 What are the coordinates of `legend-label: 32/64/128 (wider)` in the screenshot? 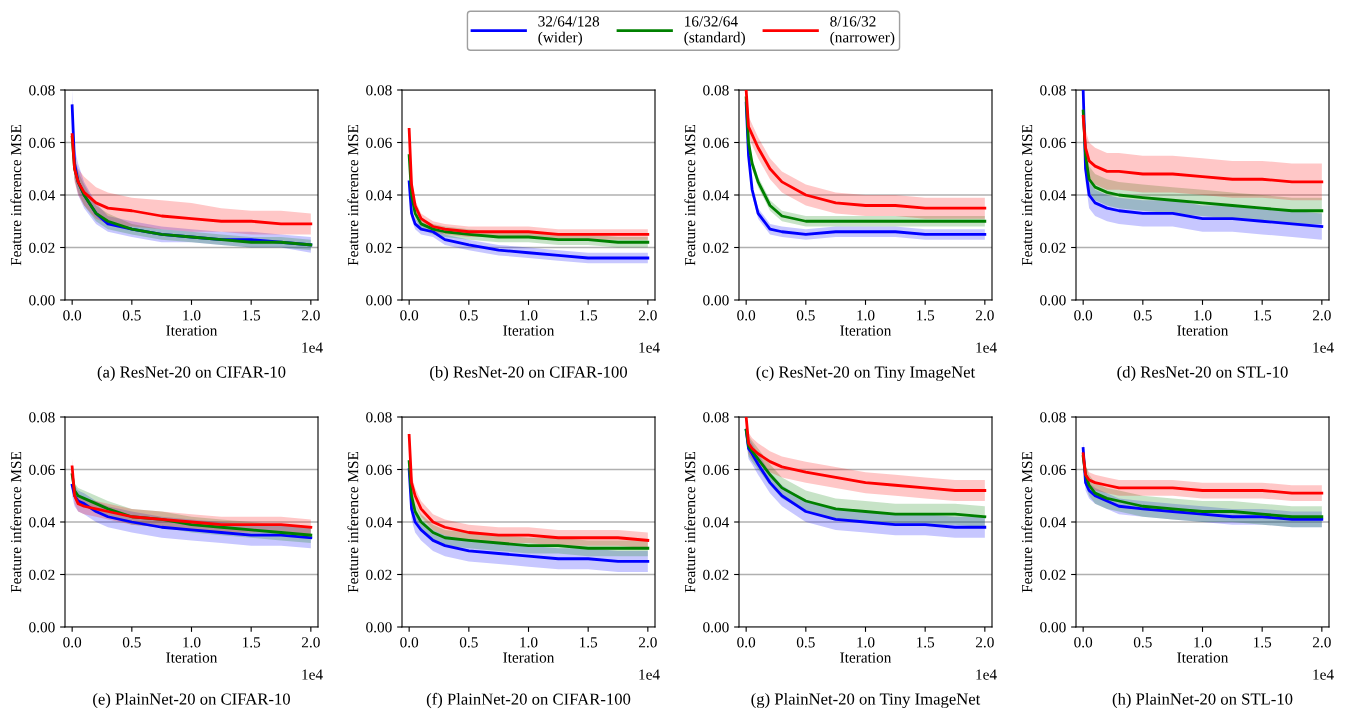 It's located at (569, 31).